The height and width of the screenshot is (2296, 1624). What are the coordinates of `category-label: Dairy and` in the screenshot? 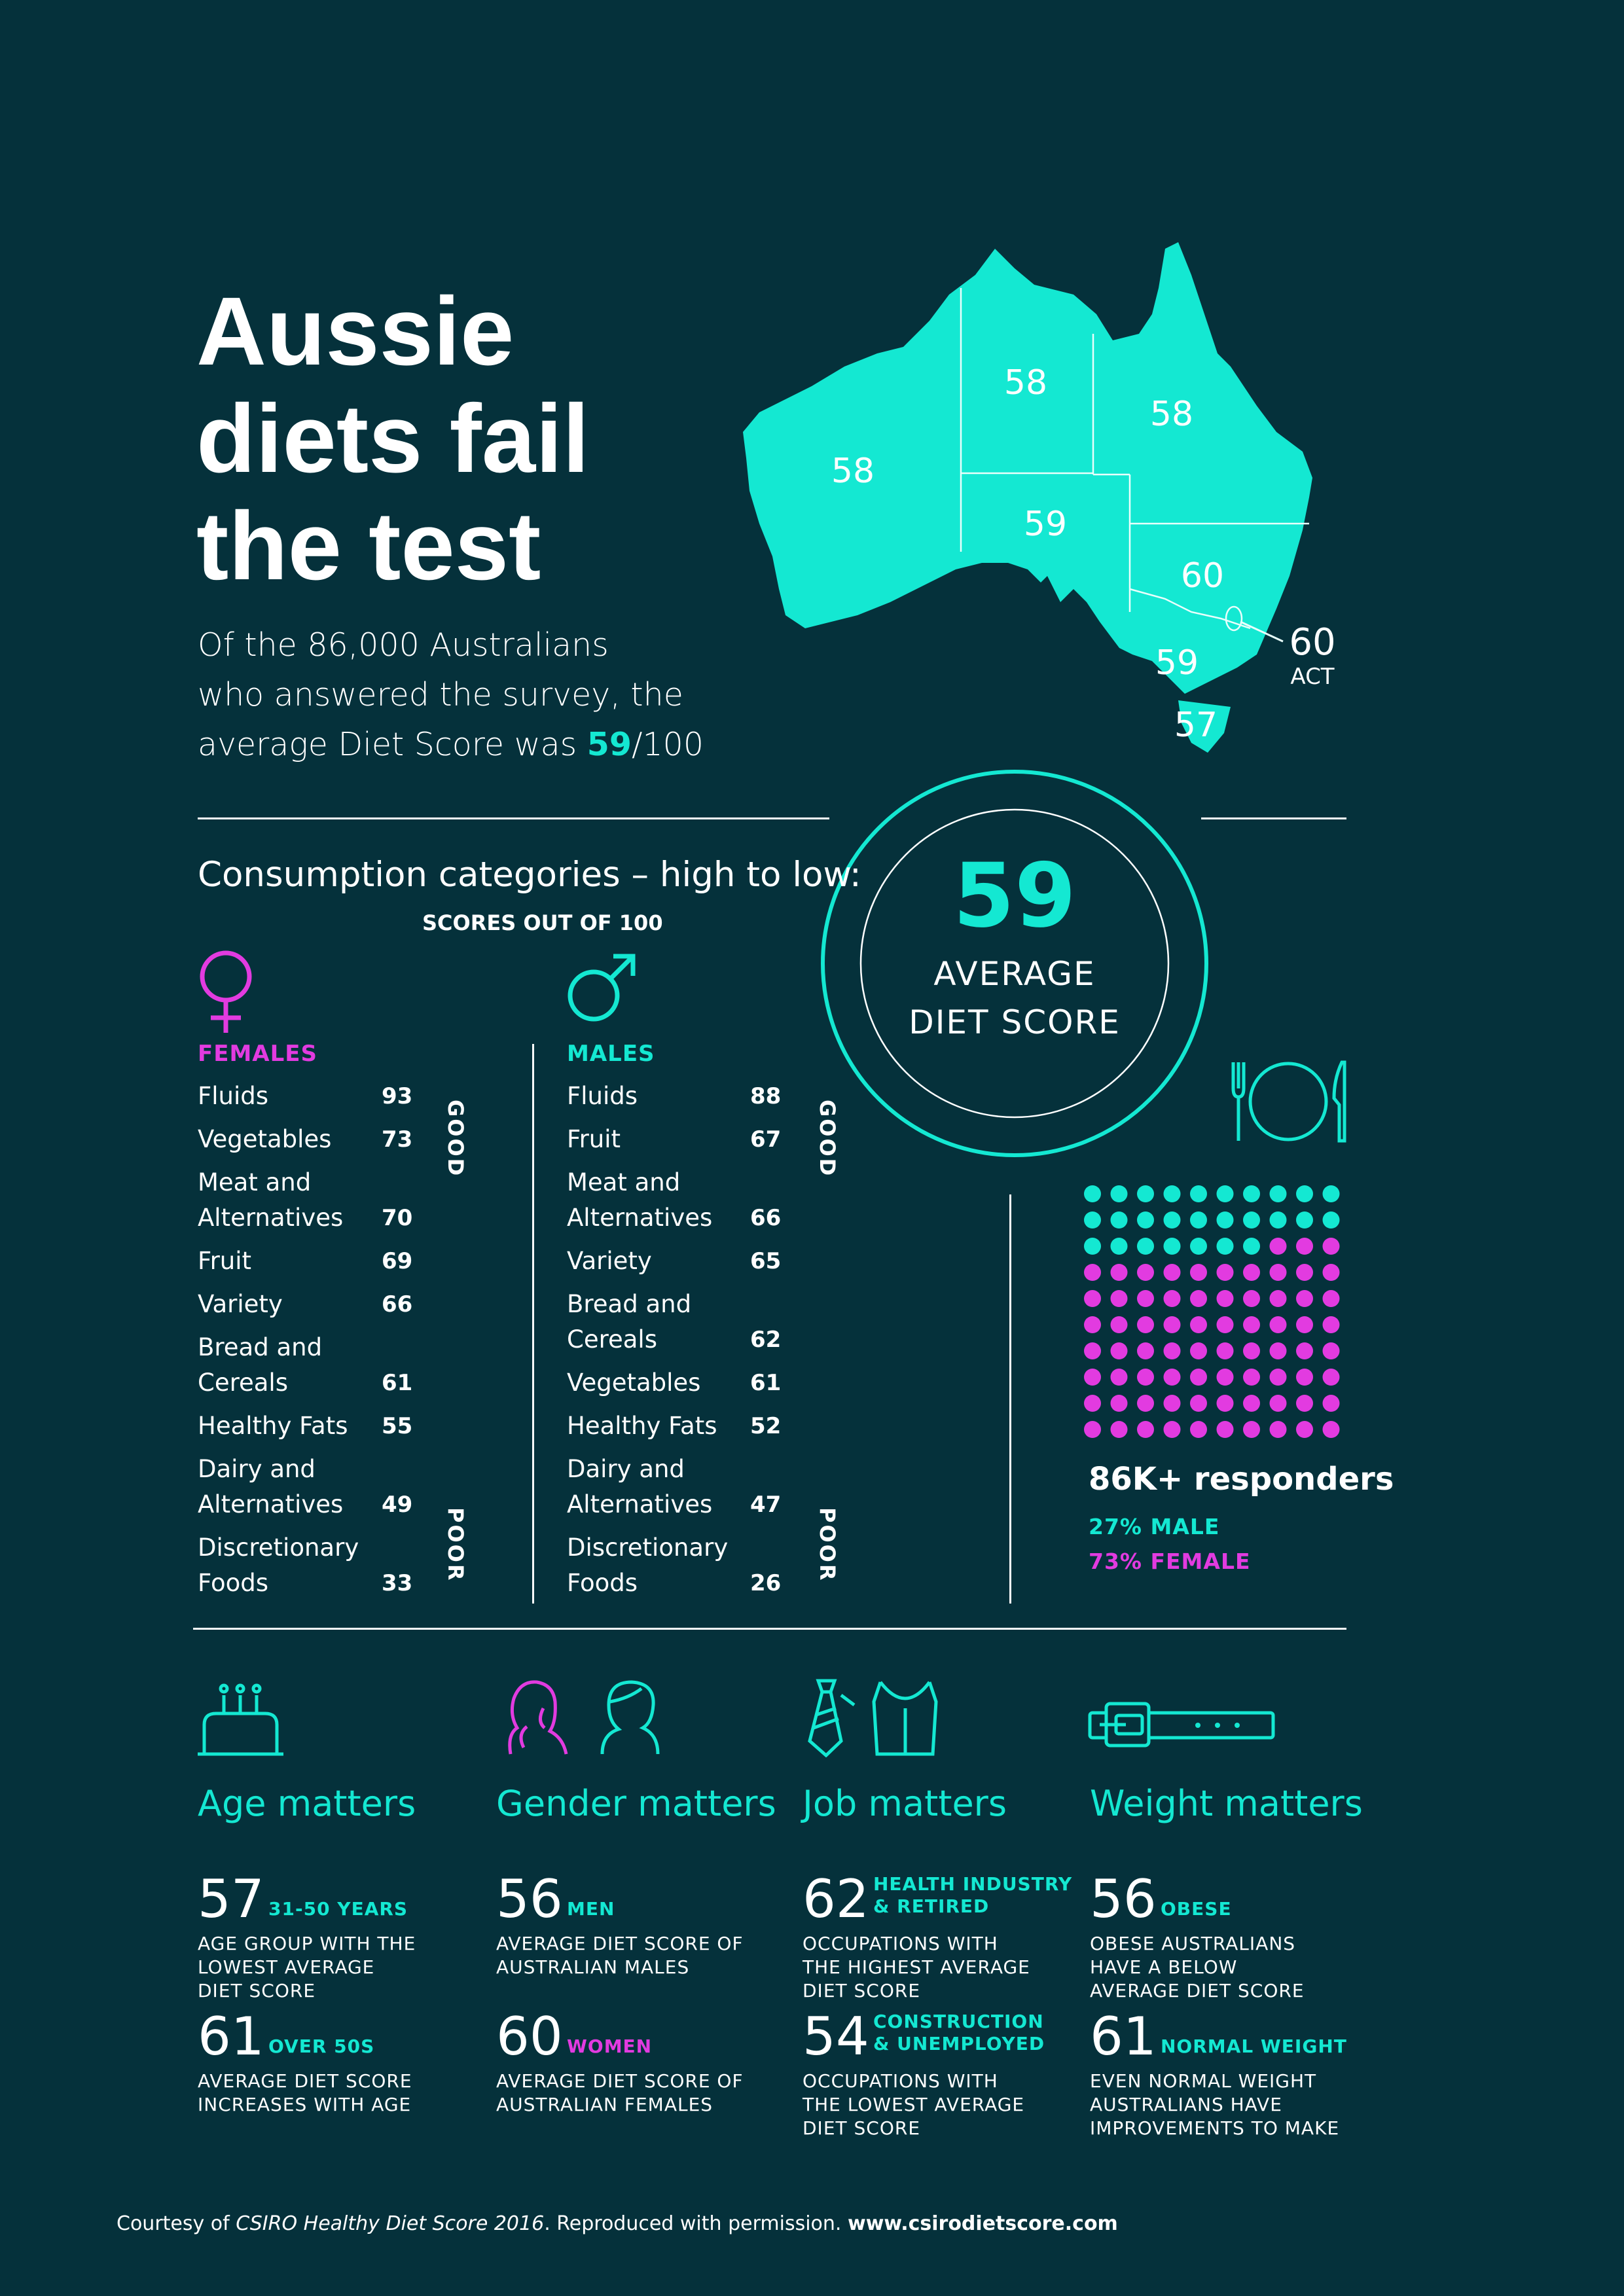 It's located at (626, 1469).